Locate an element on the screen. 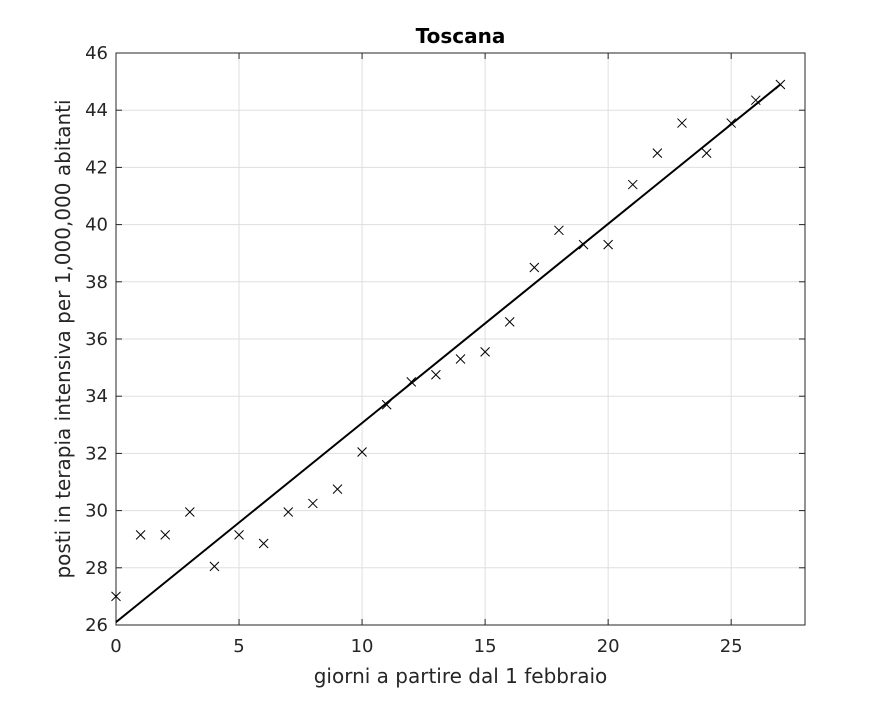 The image size is (891, 703). y-tick-label: 36 is located at coordinates (96, 339).